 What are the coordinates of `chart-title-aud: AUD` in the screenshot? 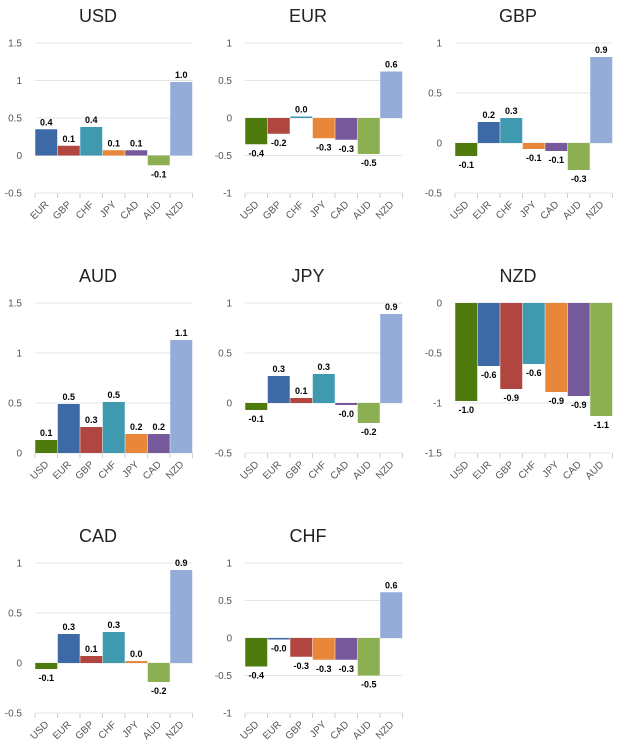 It's located at (98, 276).